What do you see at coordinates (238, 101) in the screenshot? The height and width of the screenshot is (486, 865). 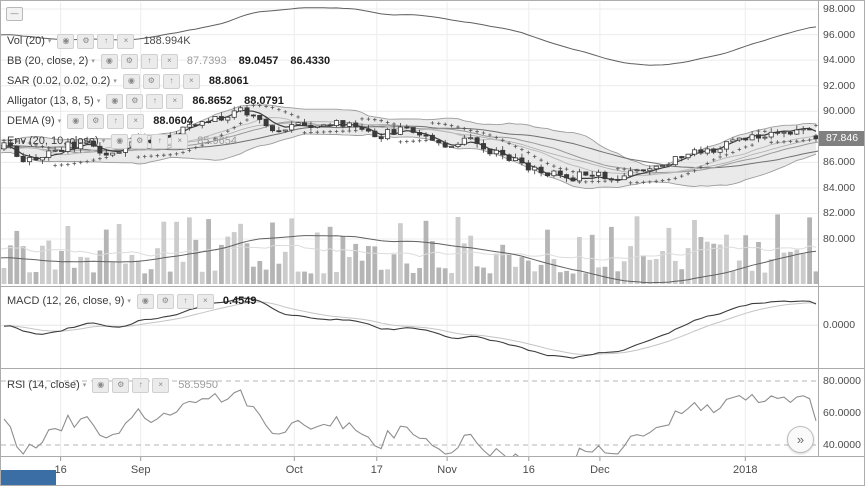 I see `indicator-values: 86.8652 88.0791` at bounding box center [238, 101].